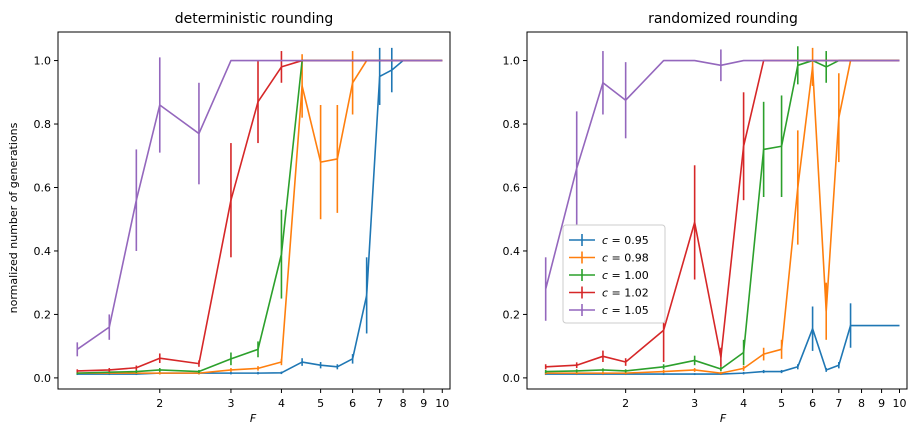  I want to click on series, so click(722, 339).